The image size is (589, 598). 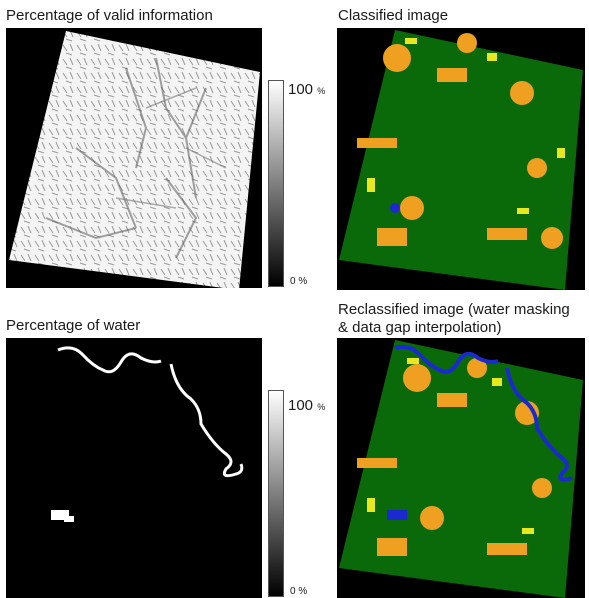 What do you see at coordinates (393, 15) in the screenshot?
I see `panel-title-classified: Classified image` at bounding box center [393, 15].